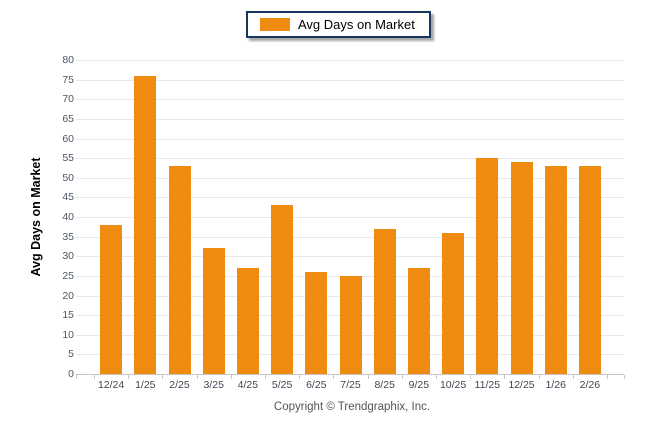  I want to click on x-tick-label: 4/25, so click(248, 385).